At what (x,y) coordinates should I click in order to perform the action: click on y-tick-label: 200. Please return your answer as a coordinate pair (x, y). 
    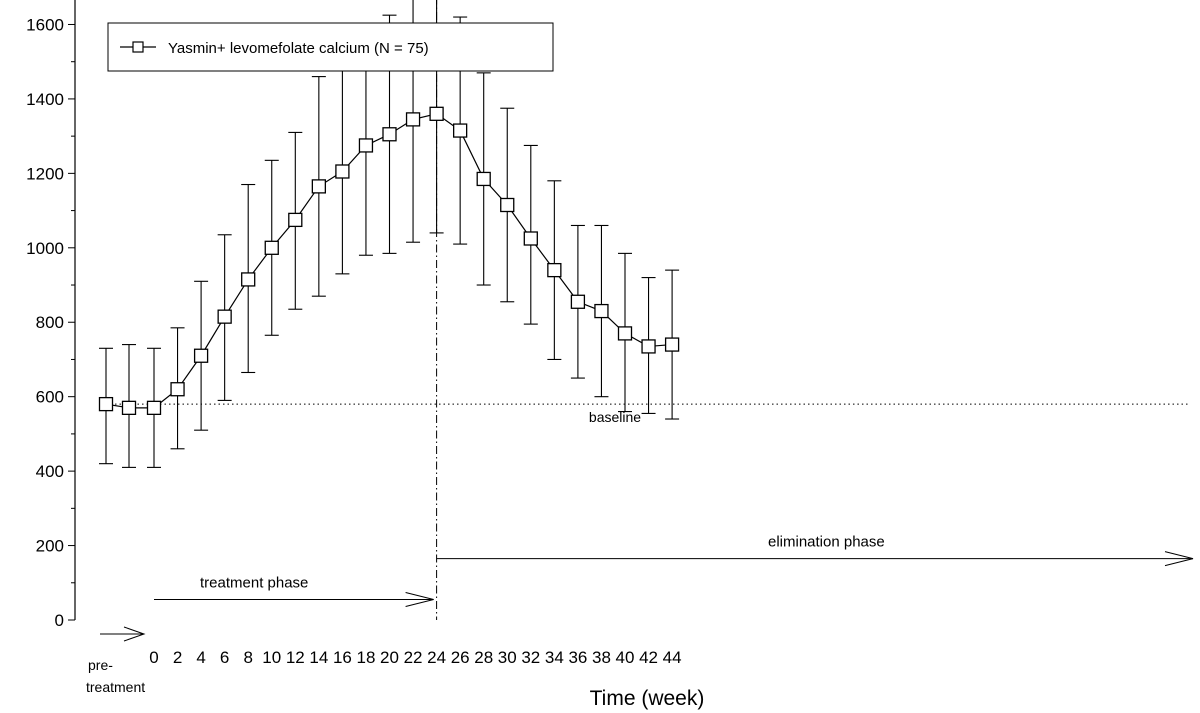
    Looking at the image, I should click on (50, 546).